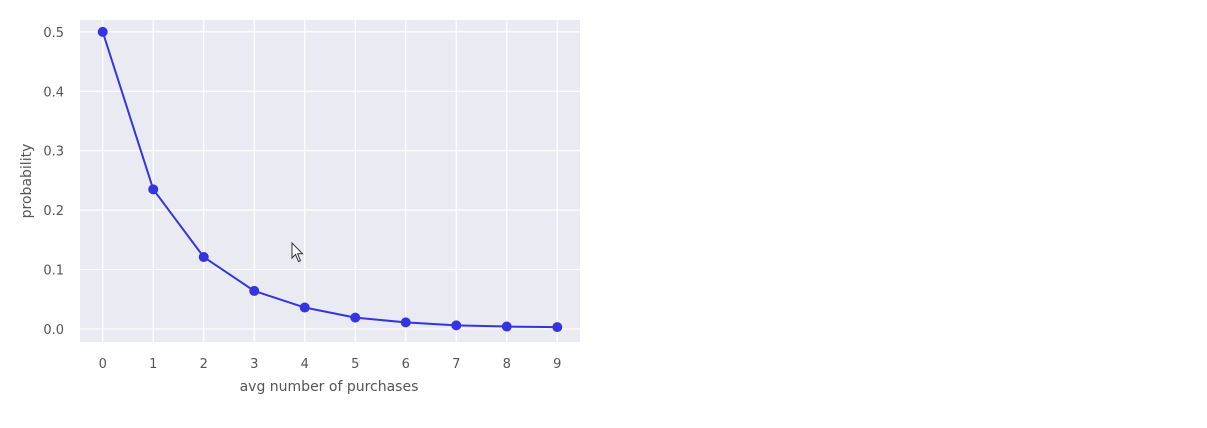  I want to click on x-tick-label: 4, so click(305, 364).